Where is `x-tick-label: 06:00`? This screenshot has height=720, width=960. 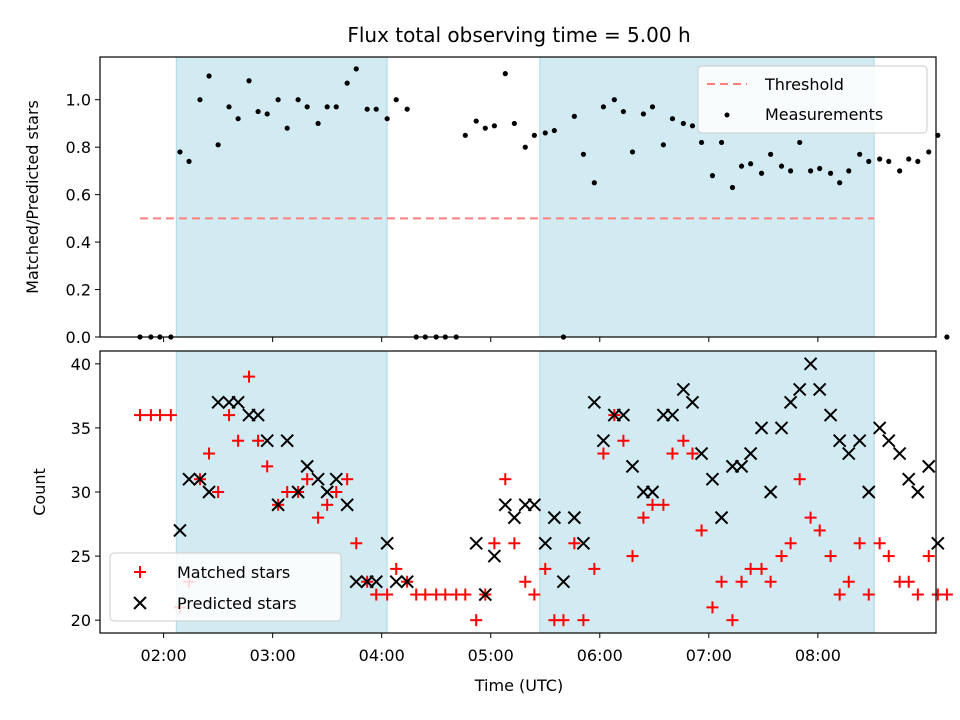 x-tick-label: 06:00 is located at coordinates (600, 655).